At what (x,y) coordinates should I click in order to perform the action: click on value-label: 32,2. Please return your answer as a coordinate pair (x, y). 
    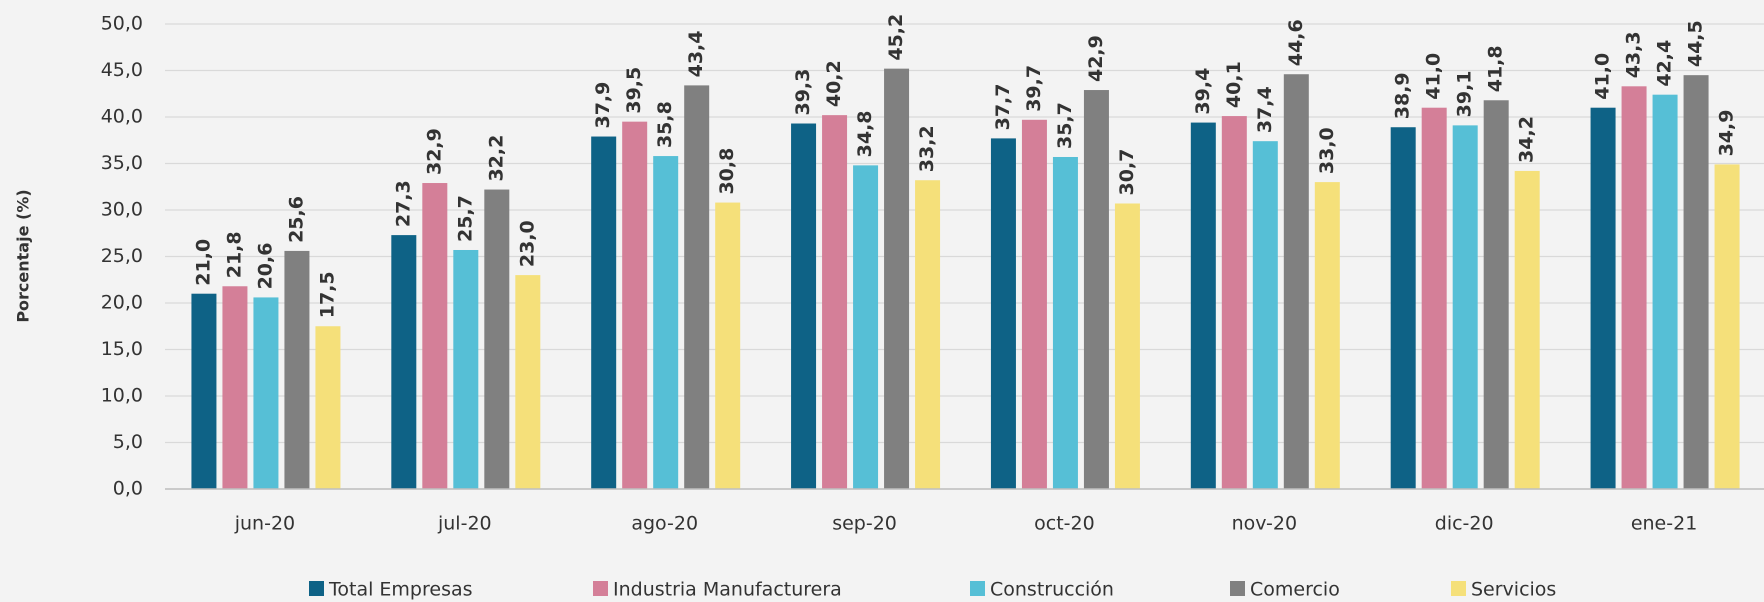
    Looking at the image, I should click on (496, 158).